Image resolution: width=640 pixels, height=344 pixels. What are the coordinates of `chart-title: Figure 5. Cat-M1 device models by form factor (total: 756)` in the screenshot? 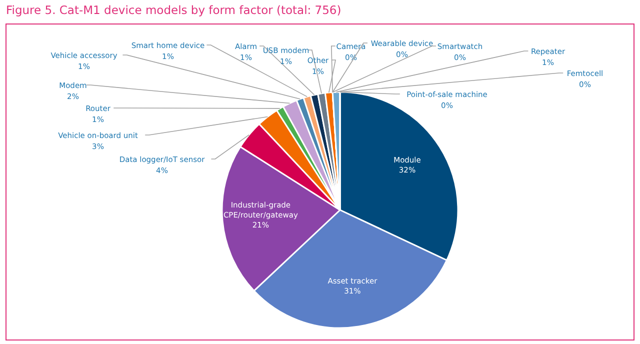 It's located at (174, 10).